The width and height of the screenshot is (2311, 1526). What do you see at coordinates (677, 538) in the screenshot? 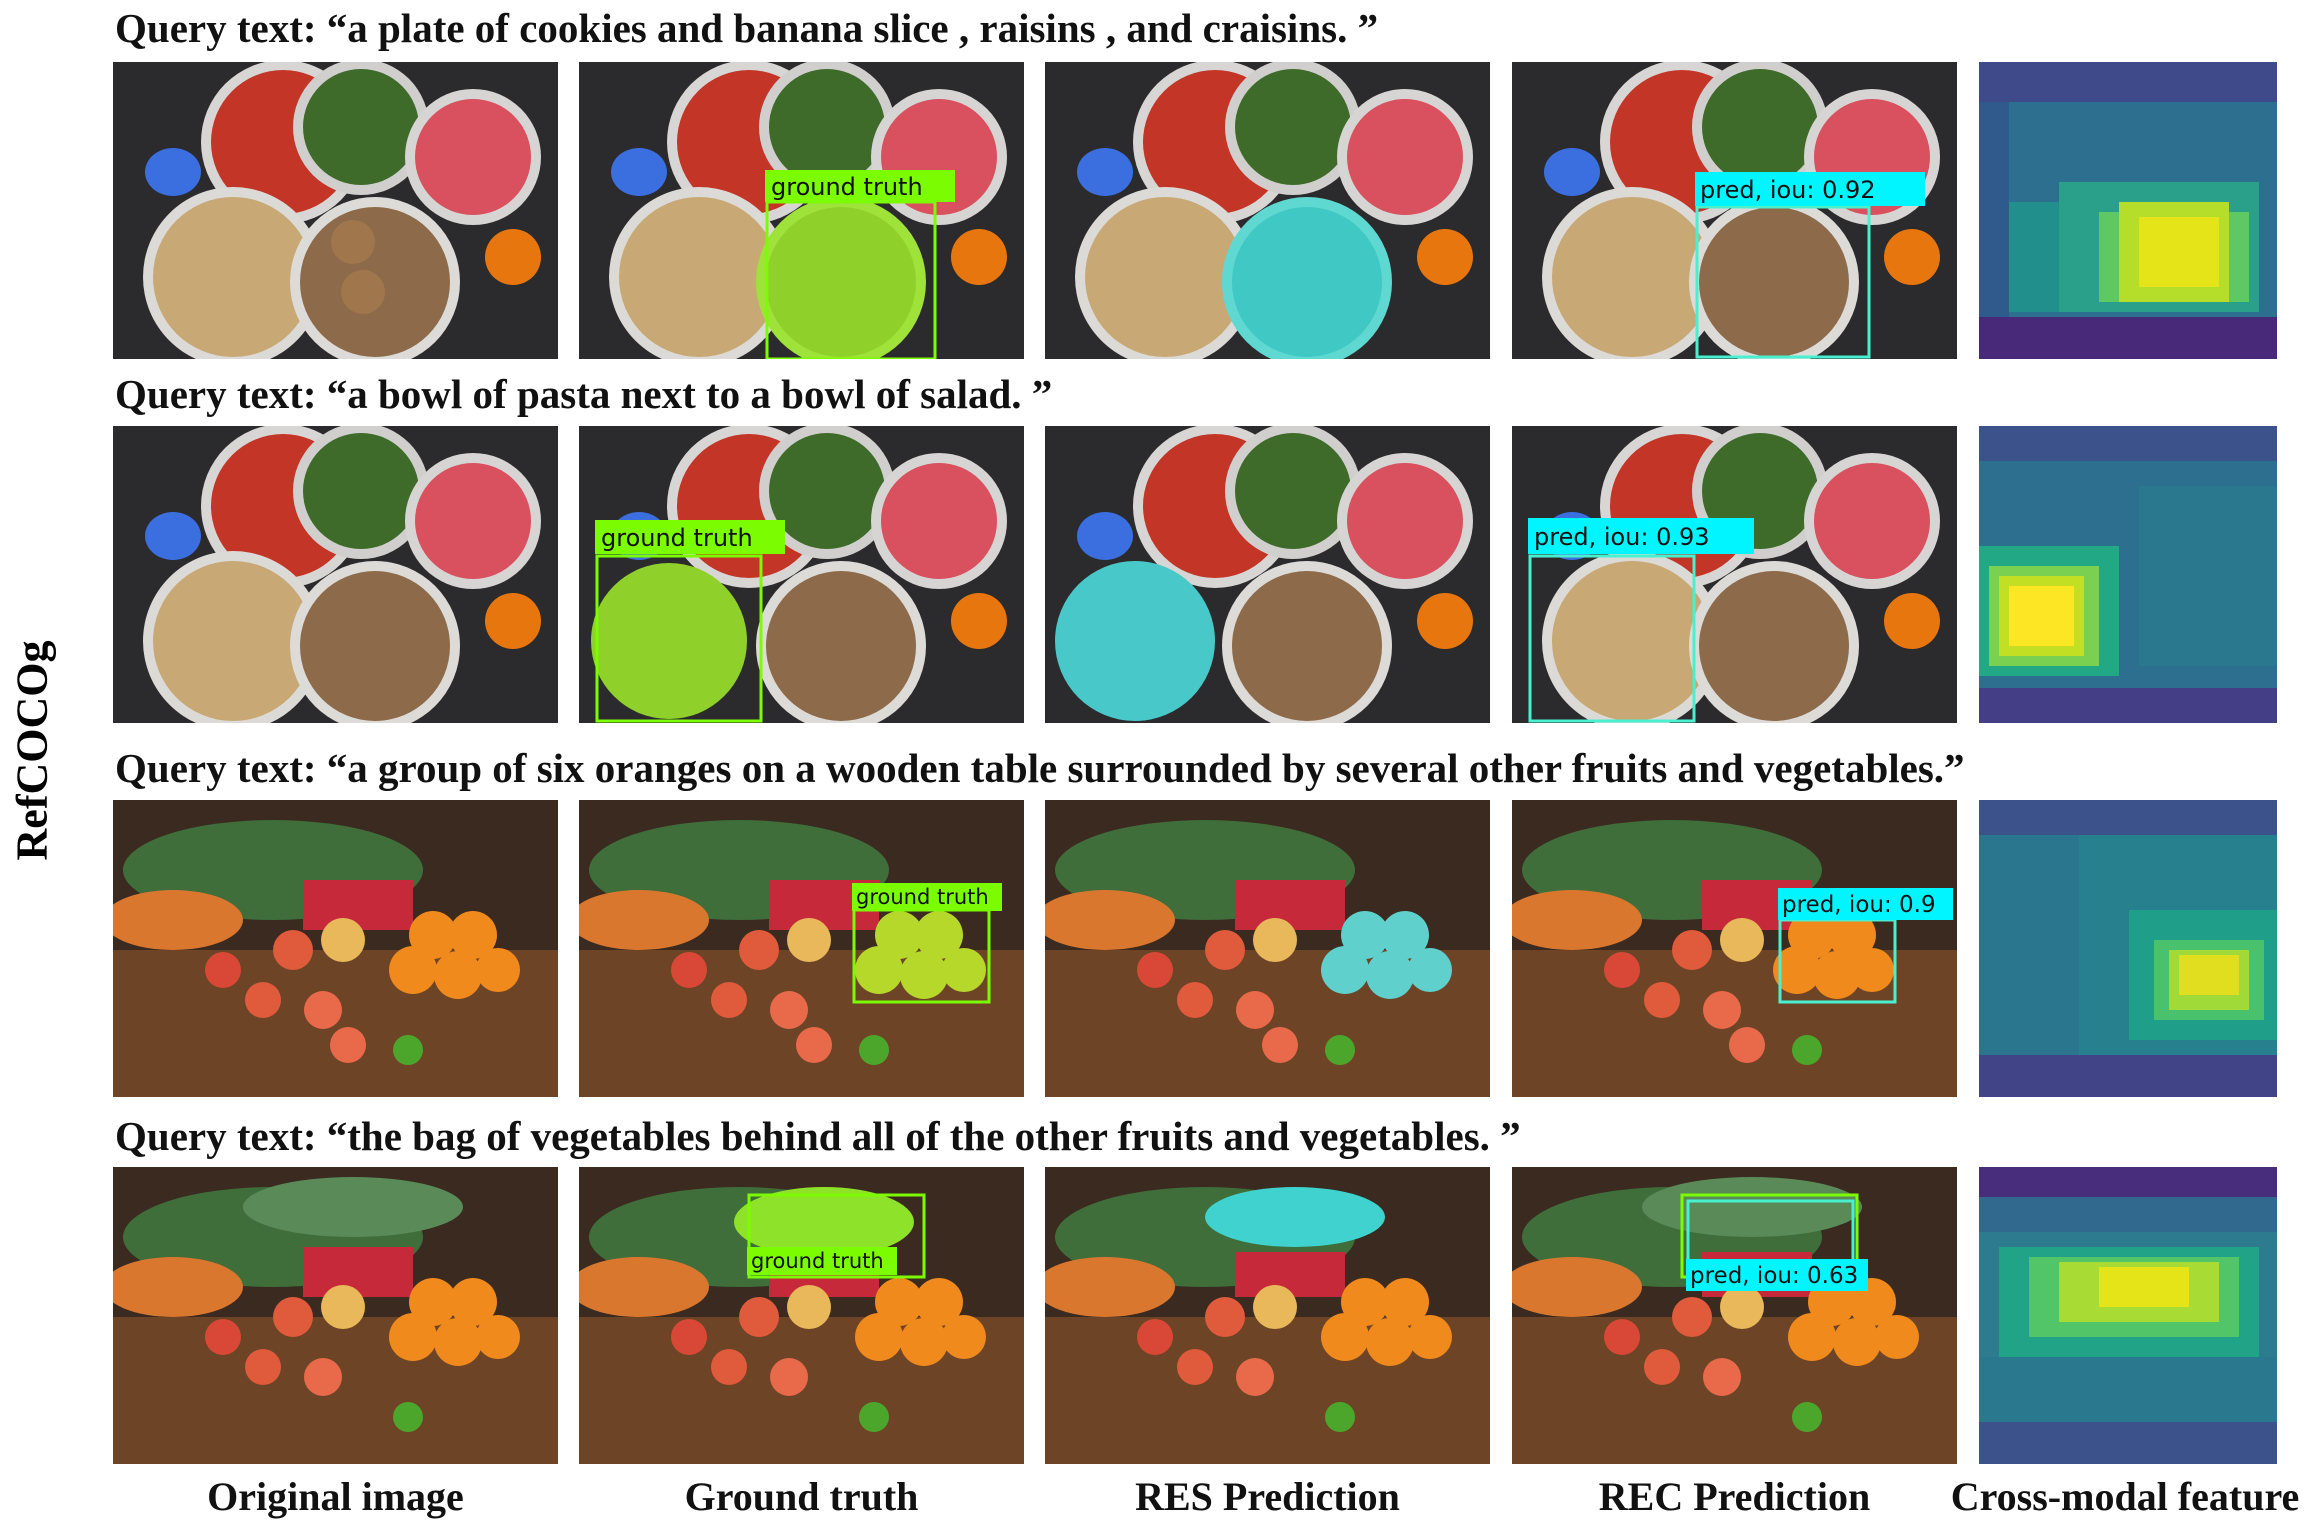
I see `row2-gt-label: ground truth` at bounding box center [677, 538].